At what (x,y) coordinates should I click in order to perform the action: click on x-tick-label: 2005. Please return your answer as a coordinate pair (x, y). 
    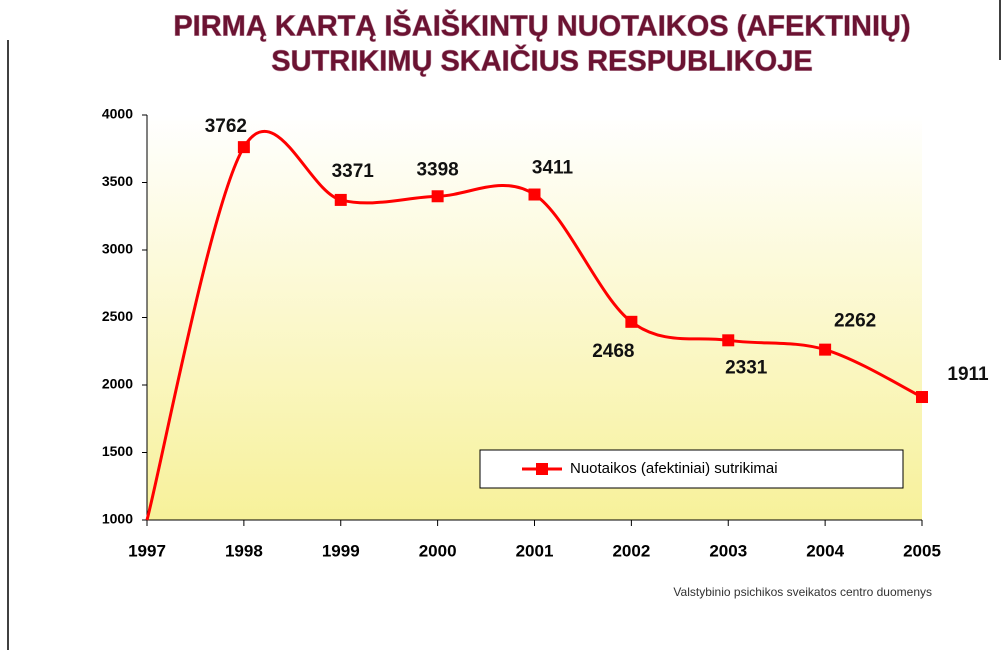
    Looking at the image, I should click on (922, 550).